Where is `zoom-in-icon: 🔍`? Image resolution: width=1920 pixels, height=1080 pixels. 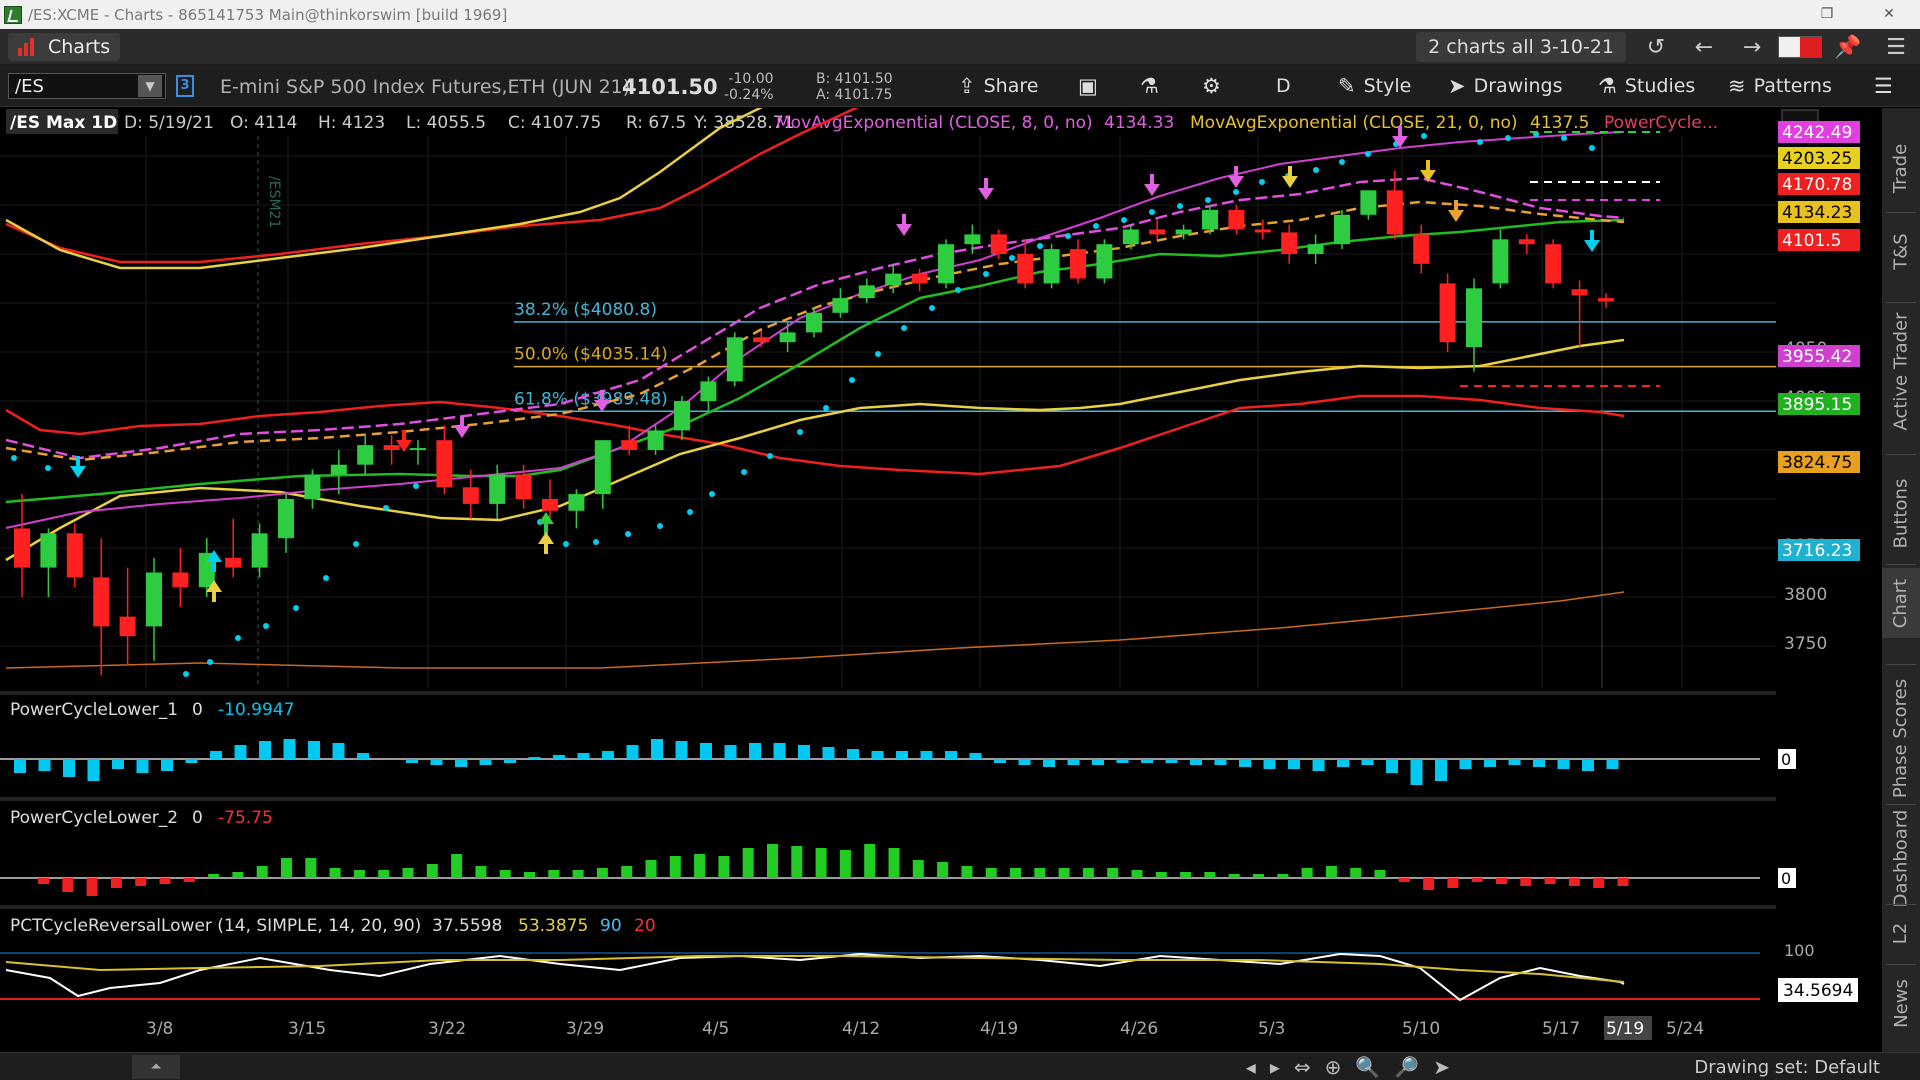 zoom-in-icon: 🔍 is located at coordinates (1368, 1067).